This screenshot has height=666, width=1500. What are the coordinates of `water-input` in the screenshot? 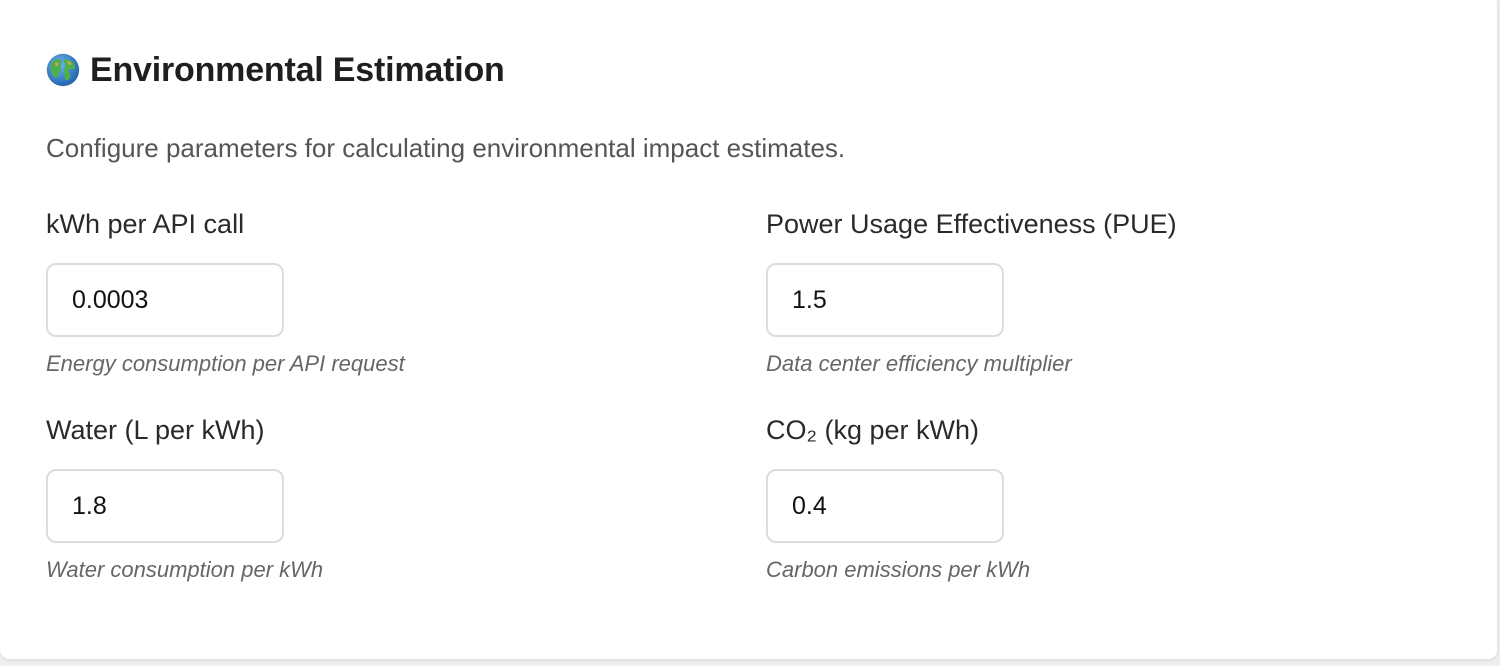 It's located at (165, 506).